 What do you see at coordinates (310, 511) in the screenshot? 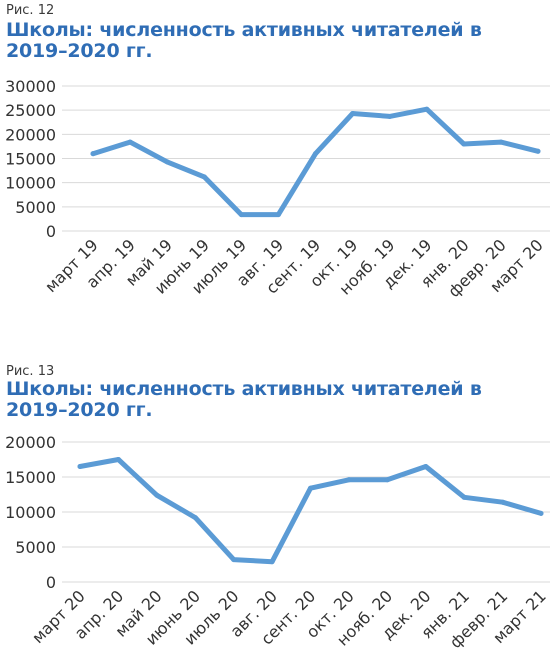
I see `series-line` at bounding box center [310, 511].